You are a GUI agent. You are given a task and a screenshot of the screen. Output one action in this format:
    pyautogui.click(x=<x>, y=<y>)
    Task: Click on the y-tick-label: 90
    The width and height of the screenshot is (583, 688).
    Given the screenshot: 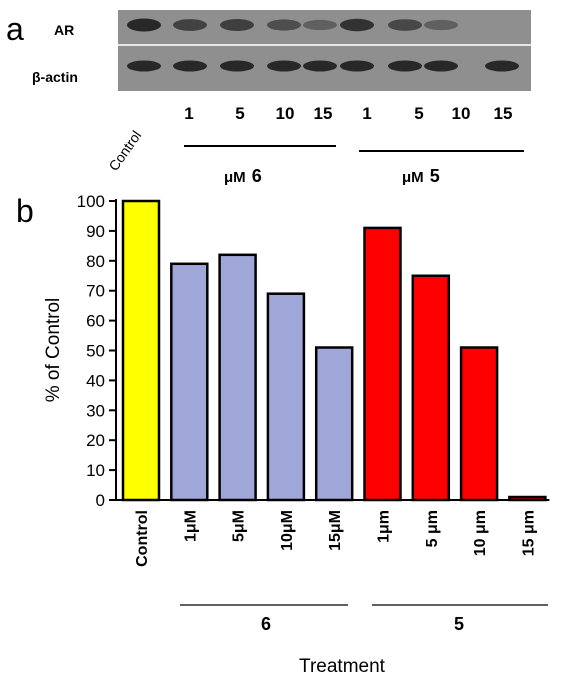 What is the action you would take?
    pyautogui.click(x=95, y=231)
    